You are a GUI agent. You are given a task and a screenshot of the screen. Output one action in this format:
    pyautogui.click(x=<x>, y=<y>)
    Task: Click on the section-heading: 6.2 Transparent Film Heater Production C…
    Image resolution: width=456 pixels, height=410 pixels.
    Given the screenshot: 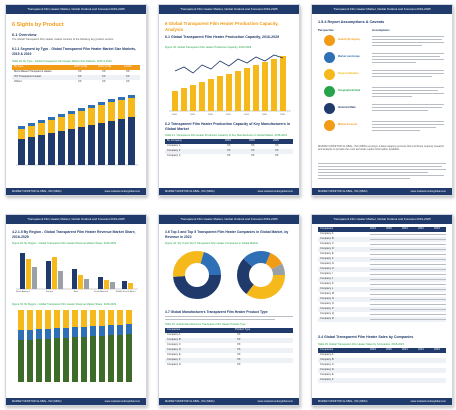 What is the action you would take?
    pyautogui.click(x=228, y=126)
    